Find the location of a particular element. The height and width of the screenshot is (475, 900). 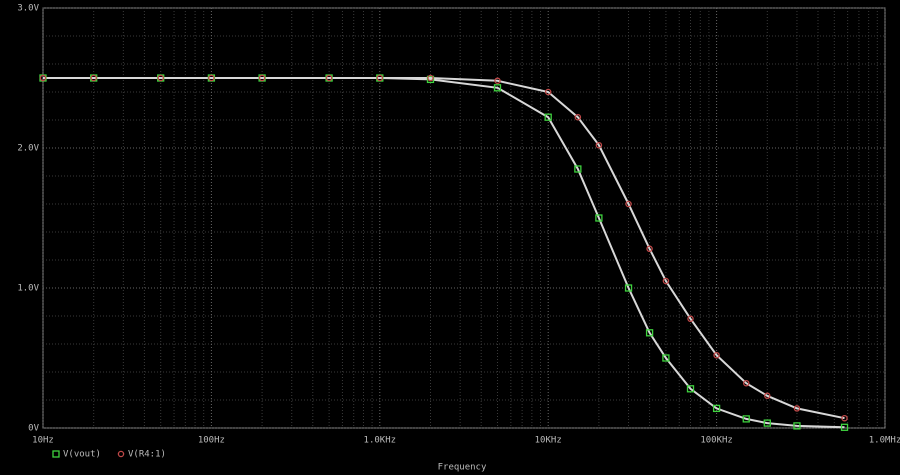

y-tick-label: 2.0V is located at coordinates (28, 149).